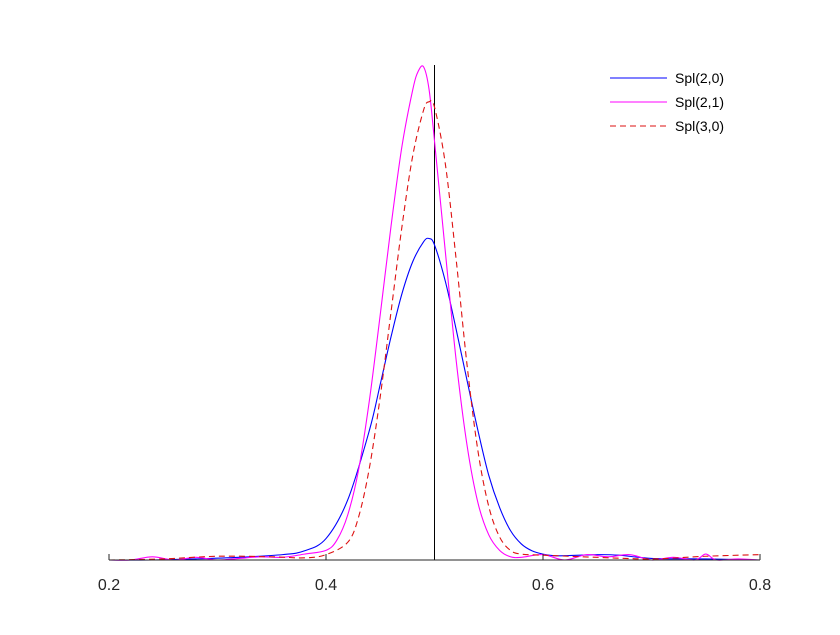 Image resolution: width=840 pixels, height=635 pixels. What do you see at coordinates (667, 102) in the screenshot?
I see `legend: Spl(2,0) Spl(2,1) Spl(3,0)` at bounding box center [667, 102].